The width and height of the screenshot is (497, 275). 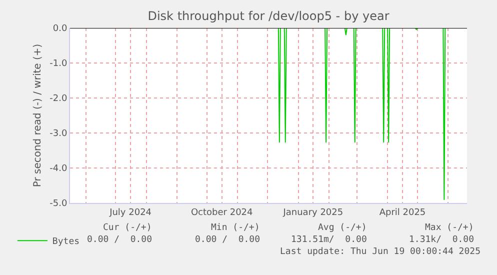 I want to click on y-tick-label: -1.0, so click(x=59, y=64).